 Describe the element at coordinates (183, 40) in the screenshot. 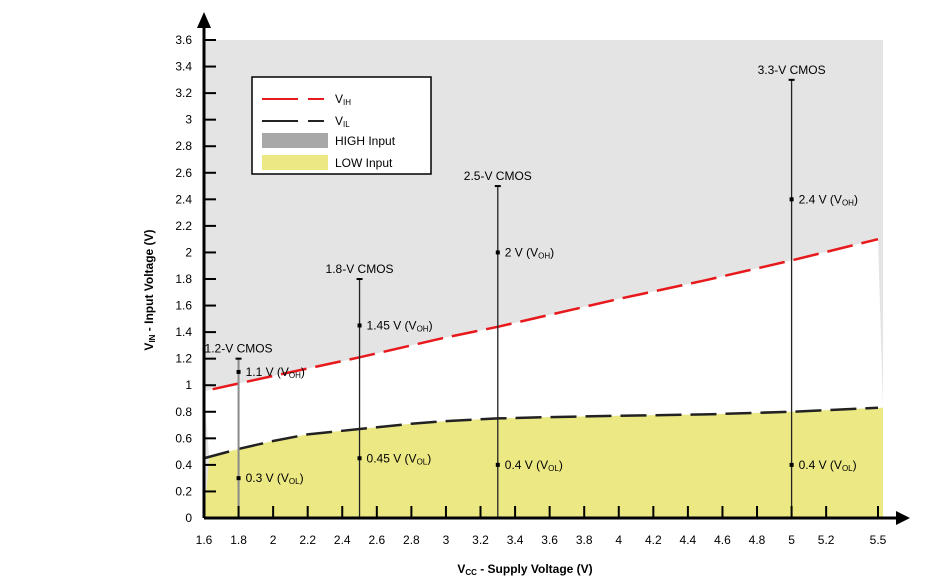

I see `y-tick-label: 3.6` at that location.